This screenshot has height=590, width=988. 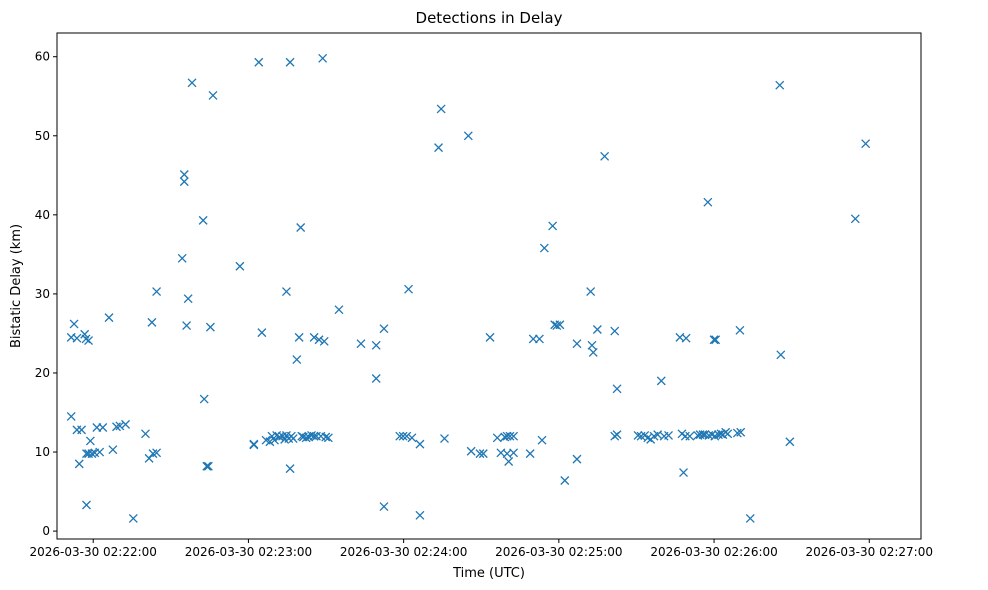 I want to click on x-tick-label: 2026-03-30 02:26:00, so click(x=713, y=552).